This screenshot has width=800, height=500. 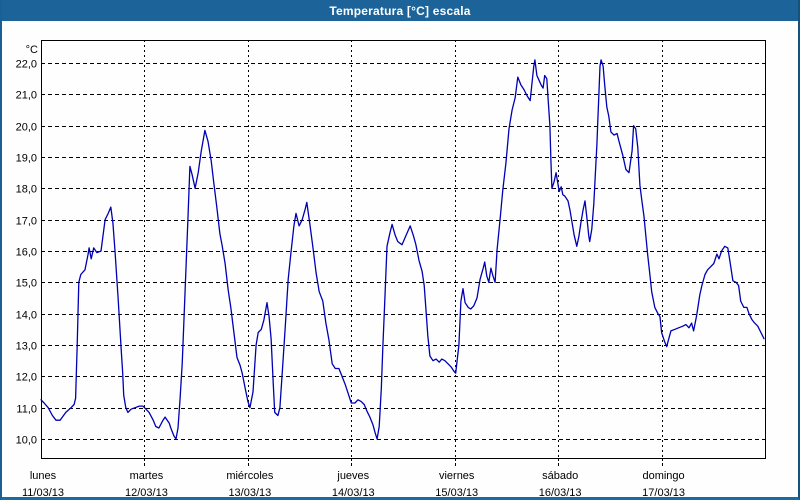 I want to click on day-date-label: 17/03/13, so click(x=663, y=492).